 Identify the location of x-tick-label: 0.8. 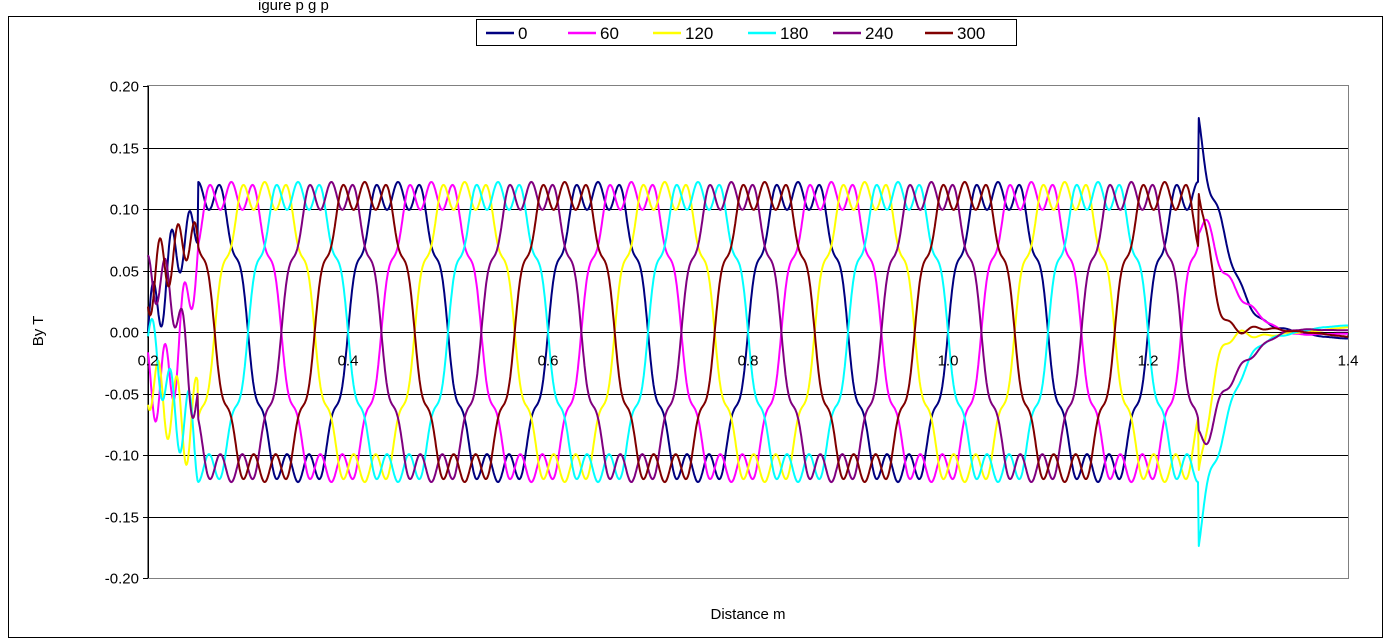
(748, 361).